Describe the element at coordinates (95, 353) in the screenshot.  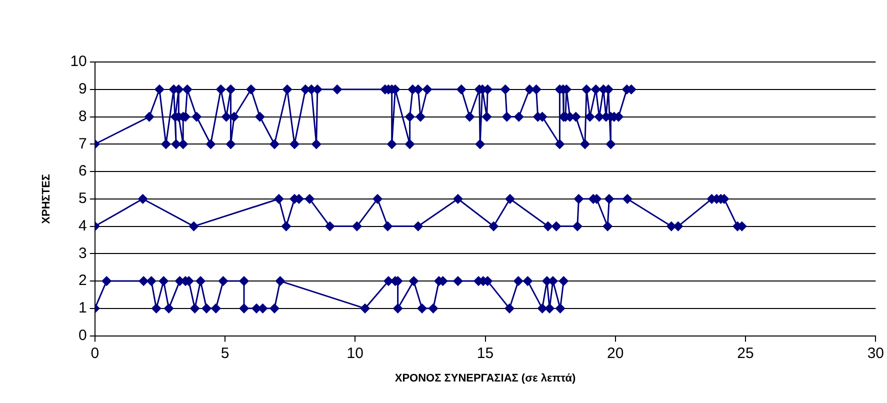
I see `x-tick-label: 0` at that location.